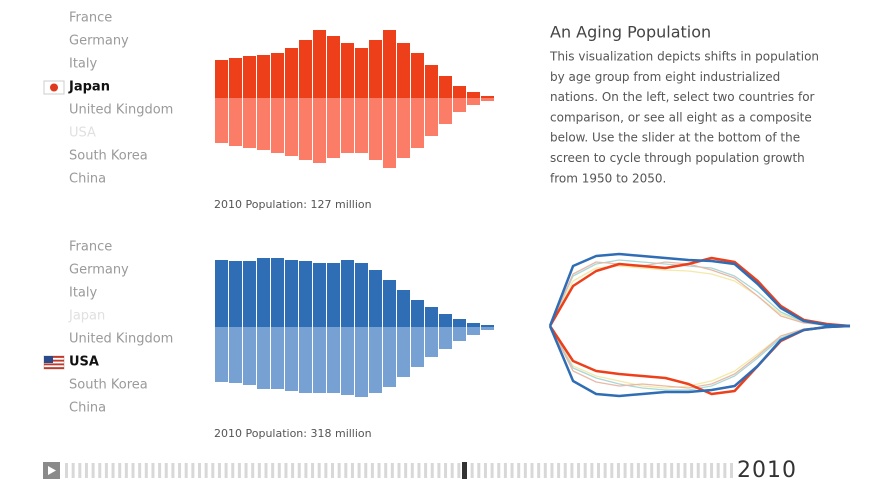 This screenshot has height=495, width=880. I want to click on slider-thumb, so click(464, 470).